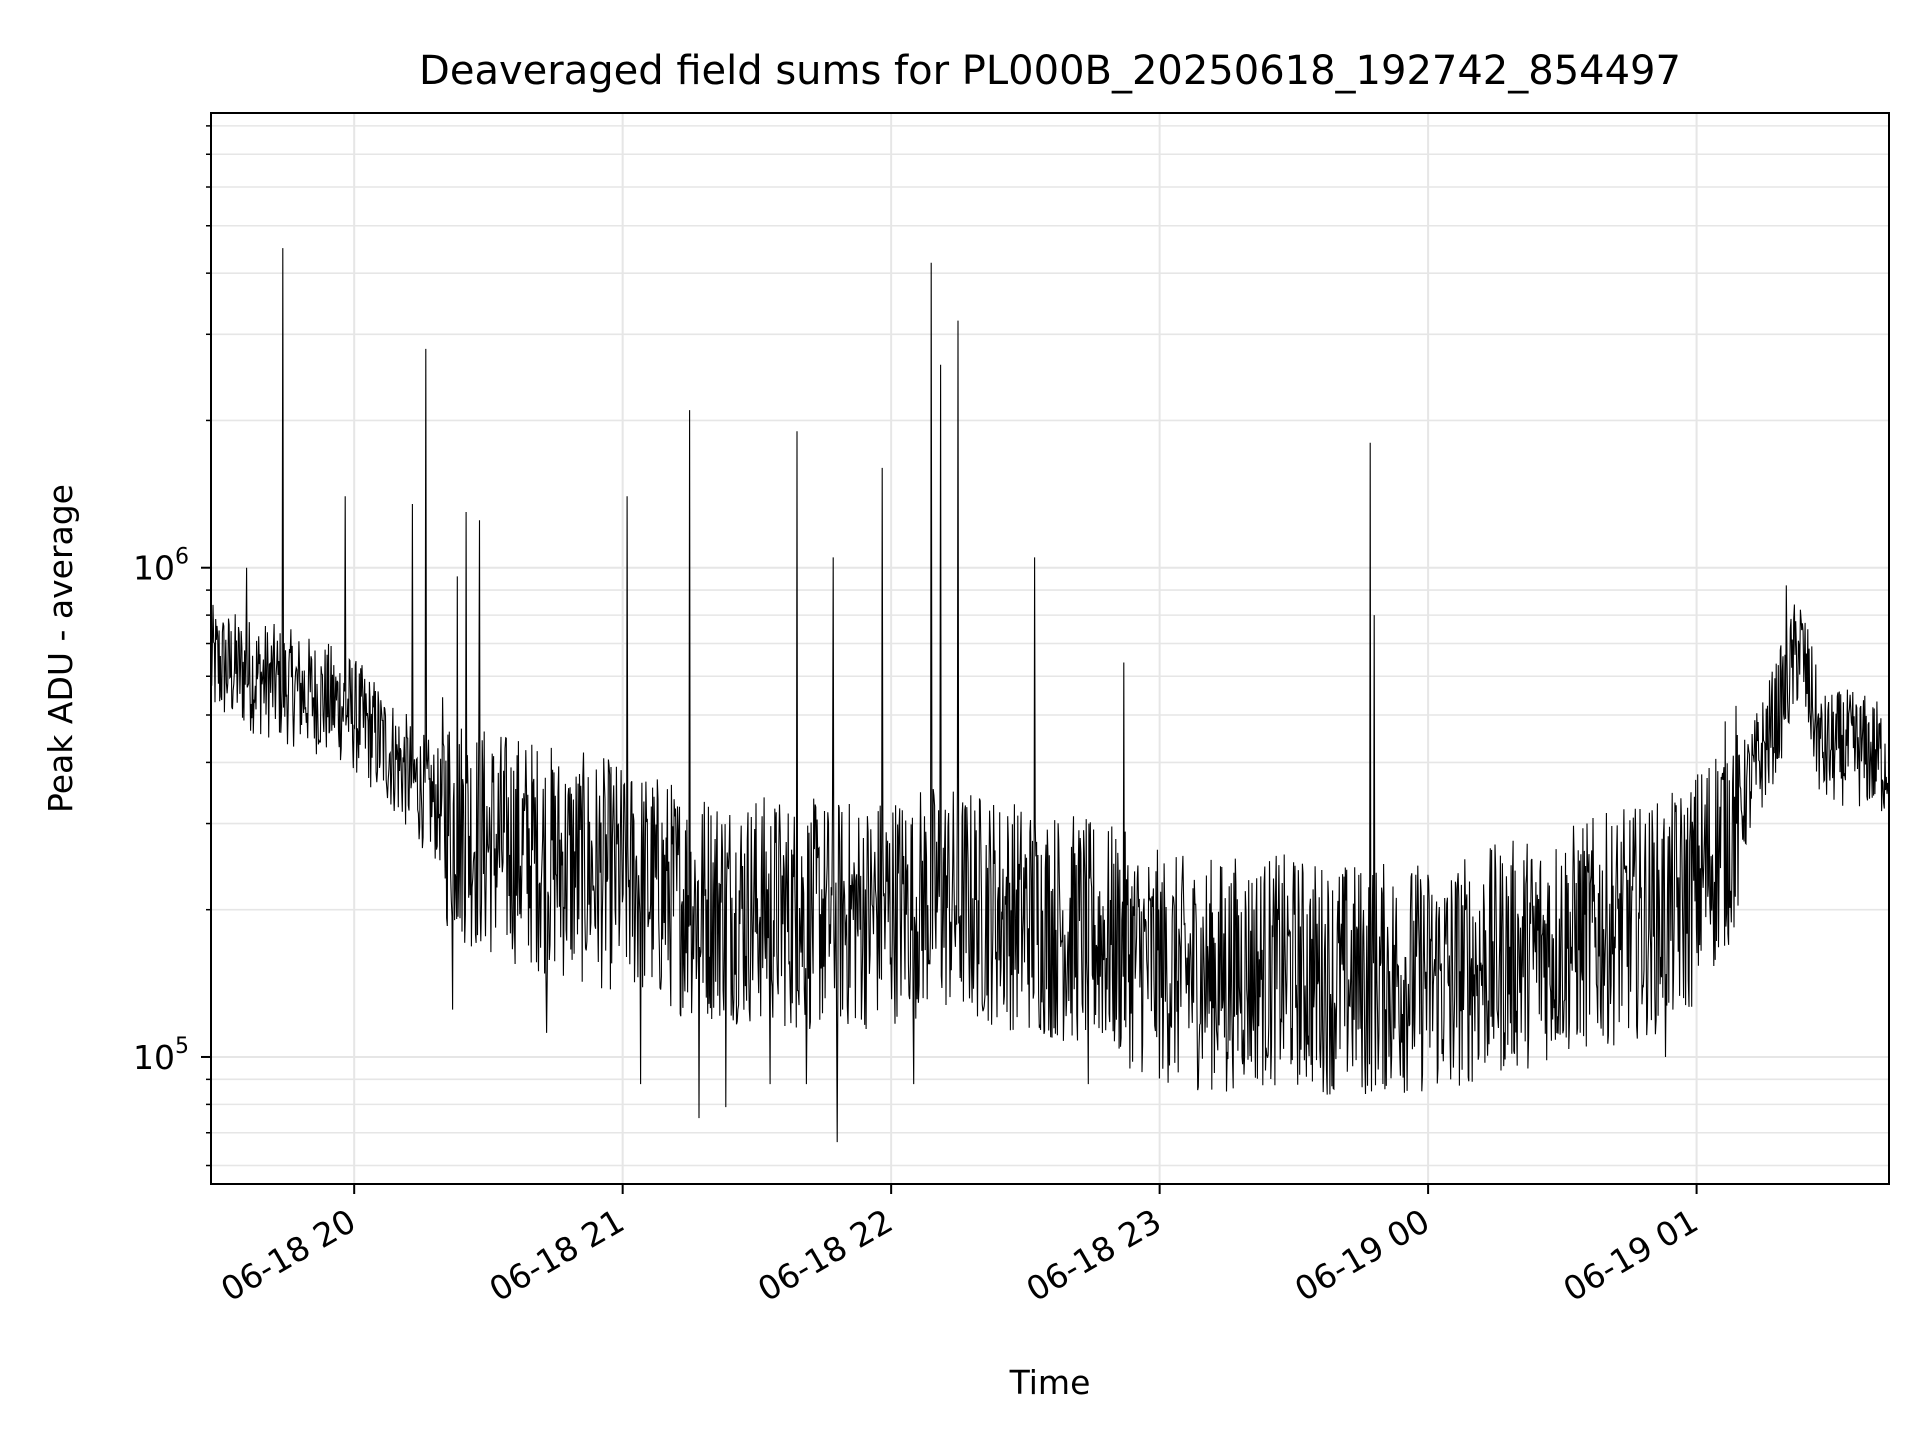 Image resolution: width=1920 pixels, height=1444 pixels. What do you see at coordinates (172, 646) in the screenshot?
I see `y-axis: 10⁵ 10⁶` at bounding box center [172, 646].